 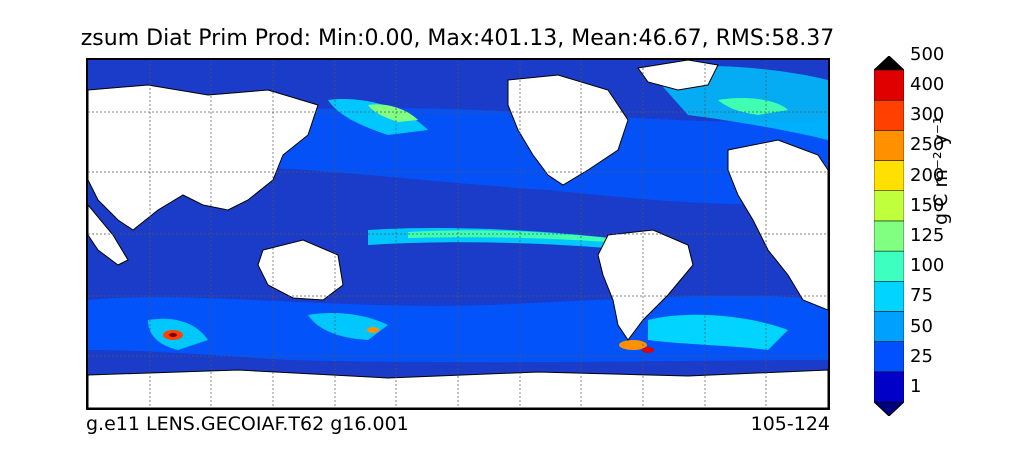 I want to click on colorbar-extend-low, so click(x=889, y=408).